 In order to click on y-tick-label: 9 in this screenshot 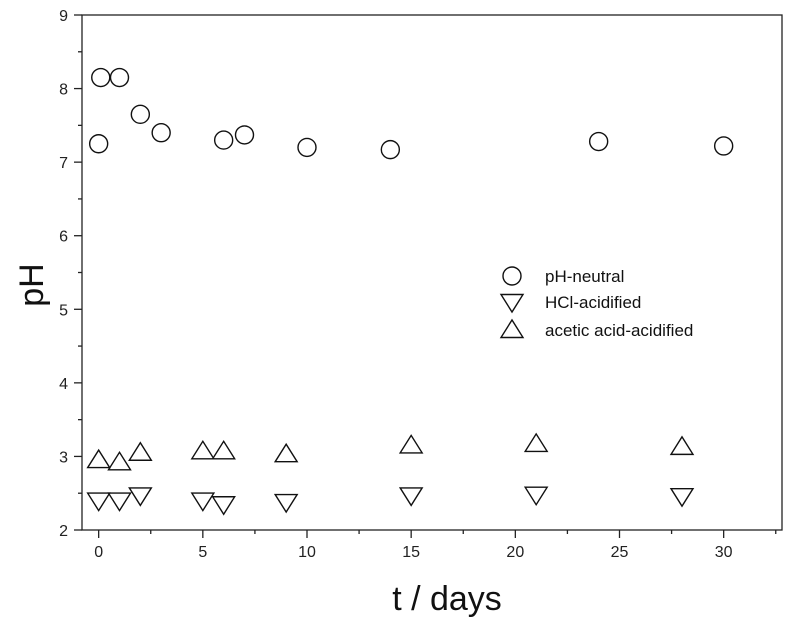, I will do `click(63, 16)`.